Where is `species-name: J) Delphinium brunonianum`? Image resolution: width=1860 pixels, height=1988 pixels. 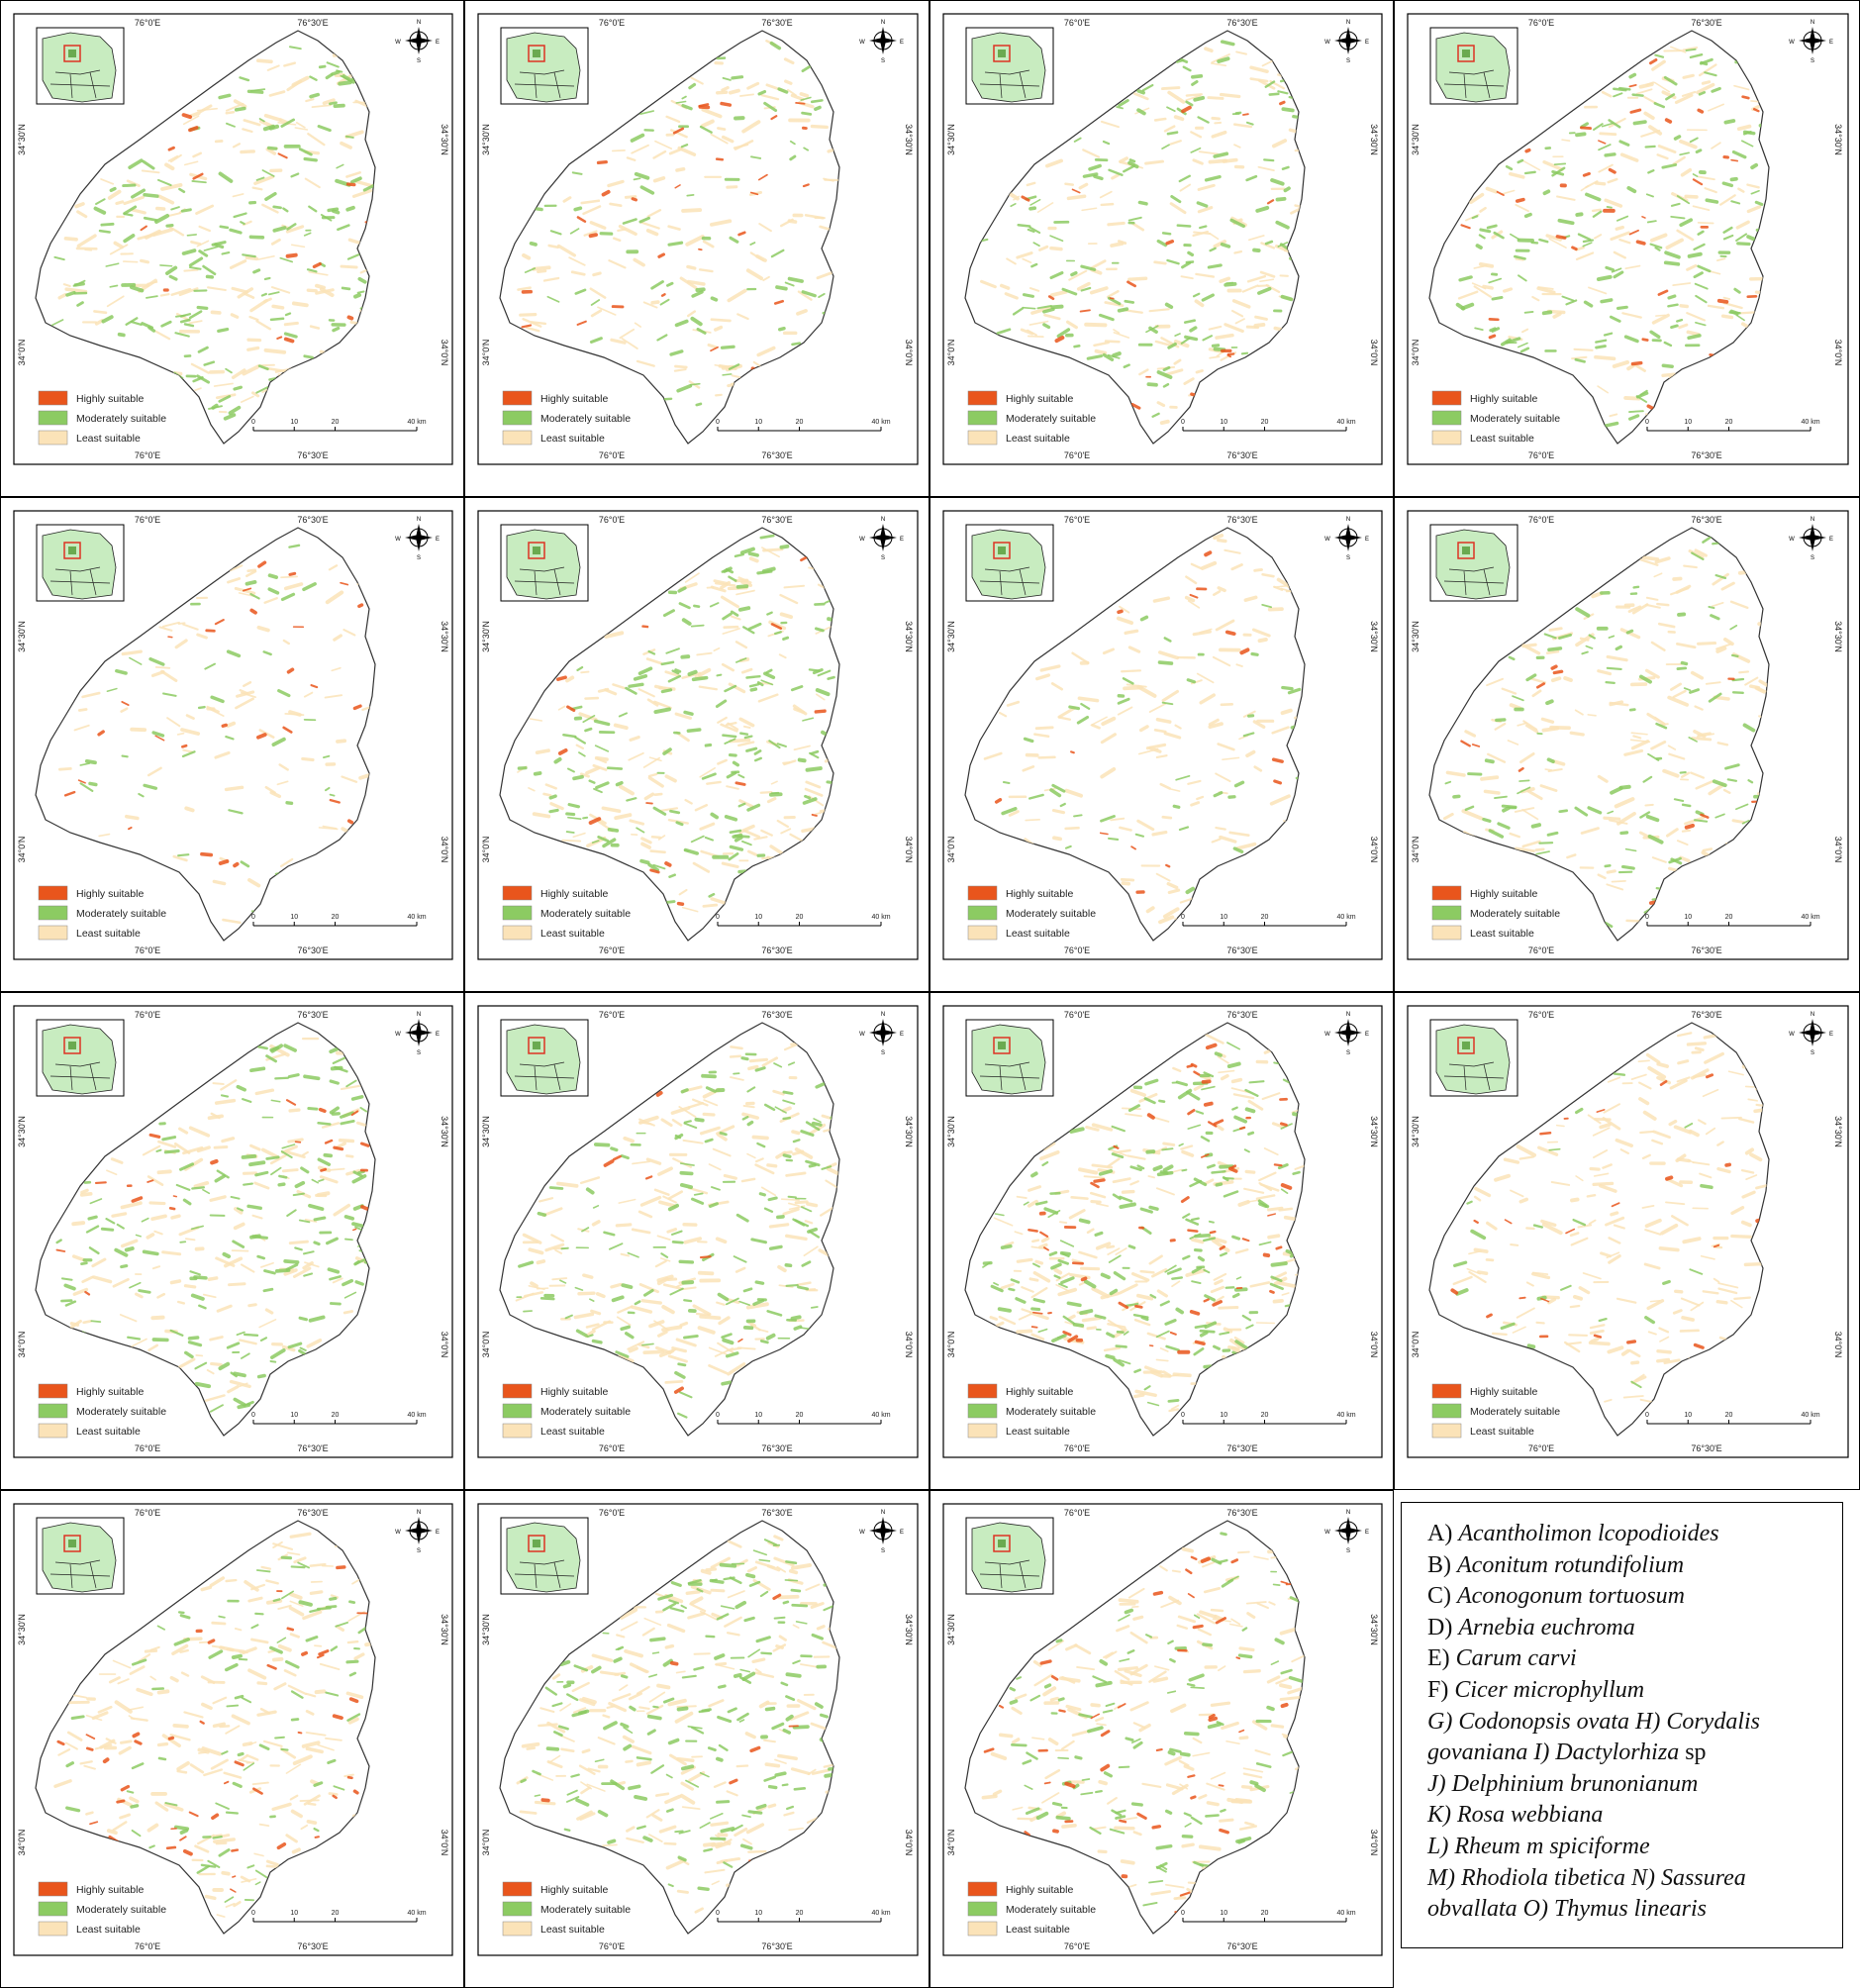 species-name: J) Delphinium brunonianum is located at coordinates (1563, 1783).